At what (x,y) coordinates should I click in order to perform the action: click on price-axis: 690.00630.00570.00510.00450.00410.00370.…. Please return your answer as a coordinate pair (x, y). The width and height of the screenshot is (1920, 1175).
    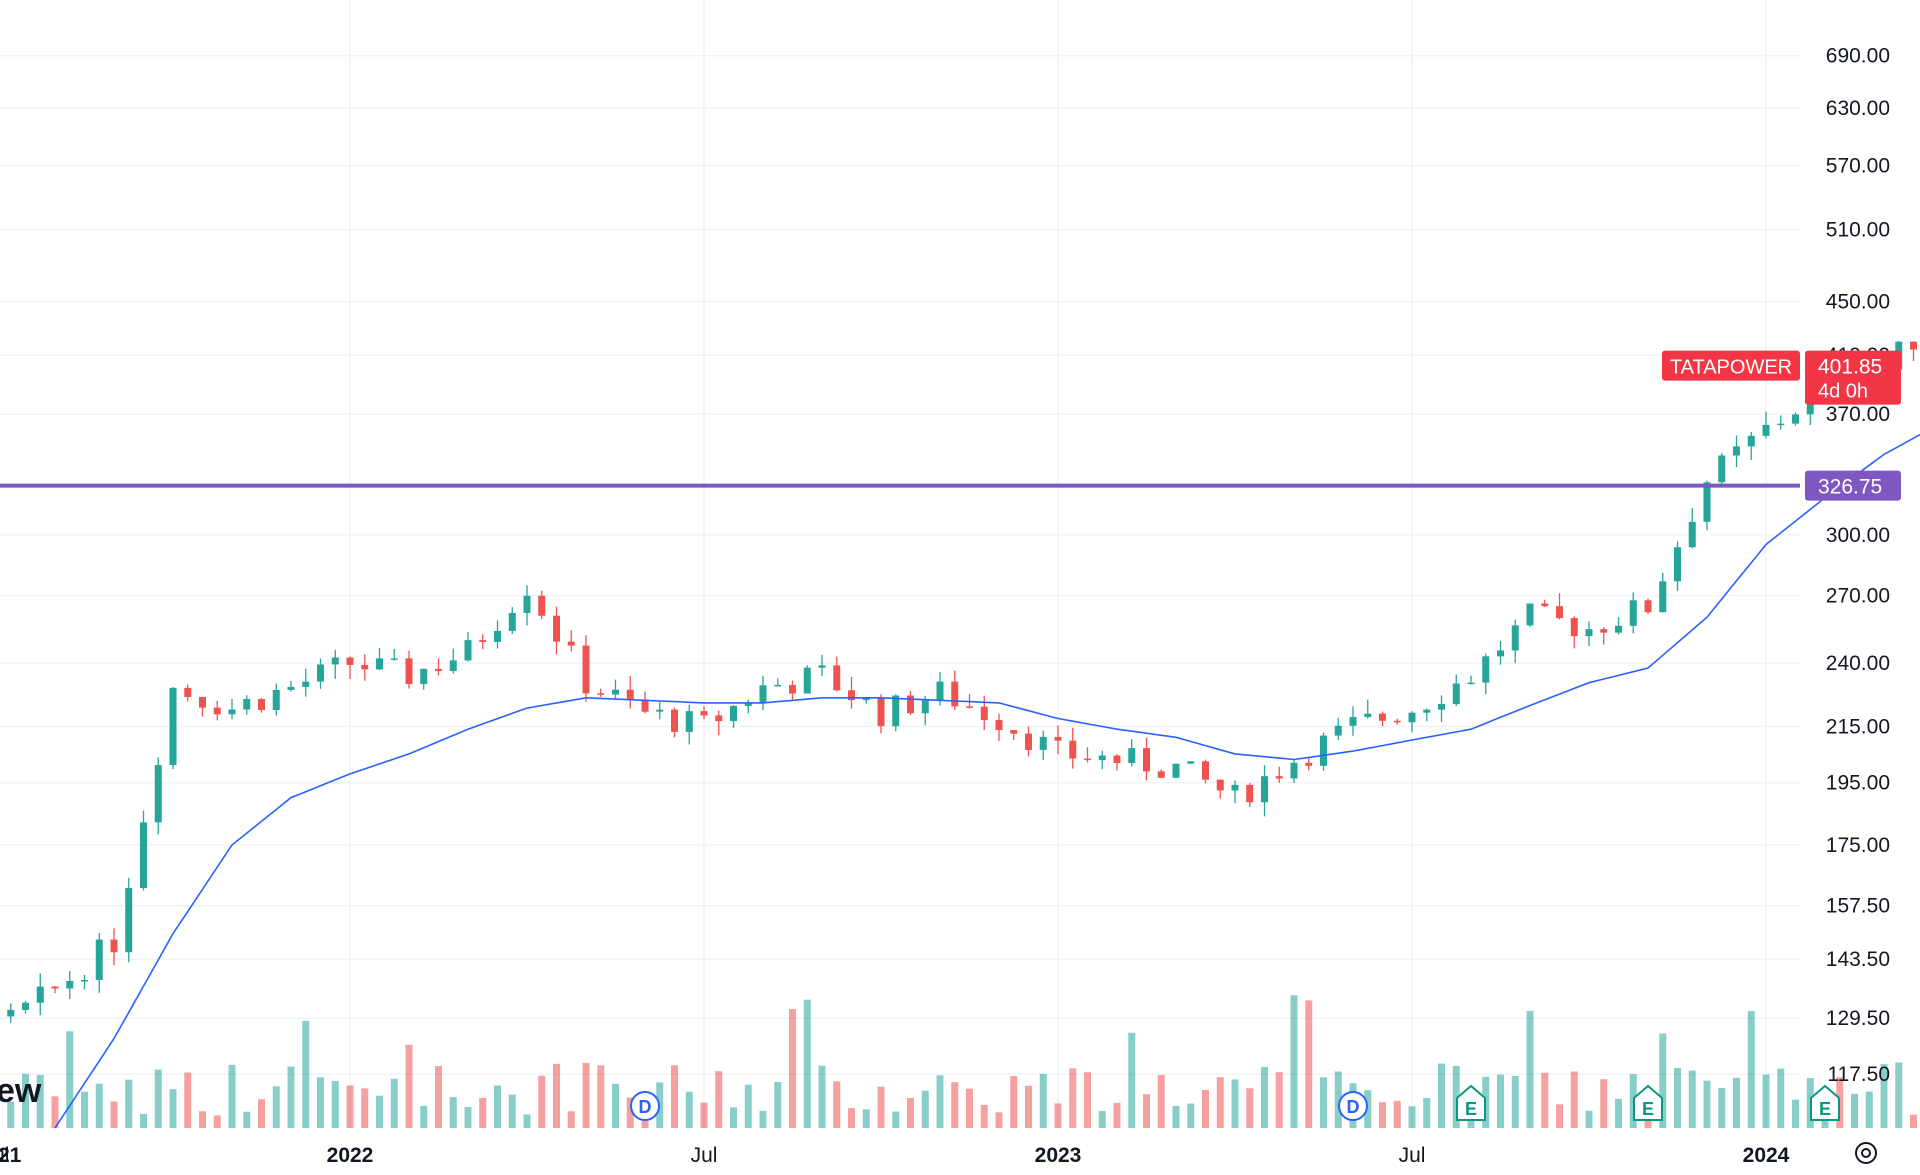
    Looking at the image, I should click on (1858, 566).